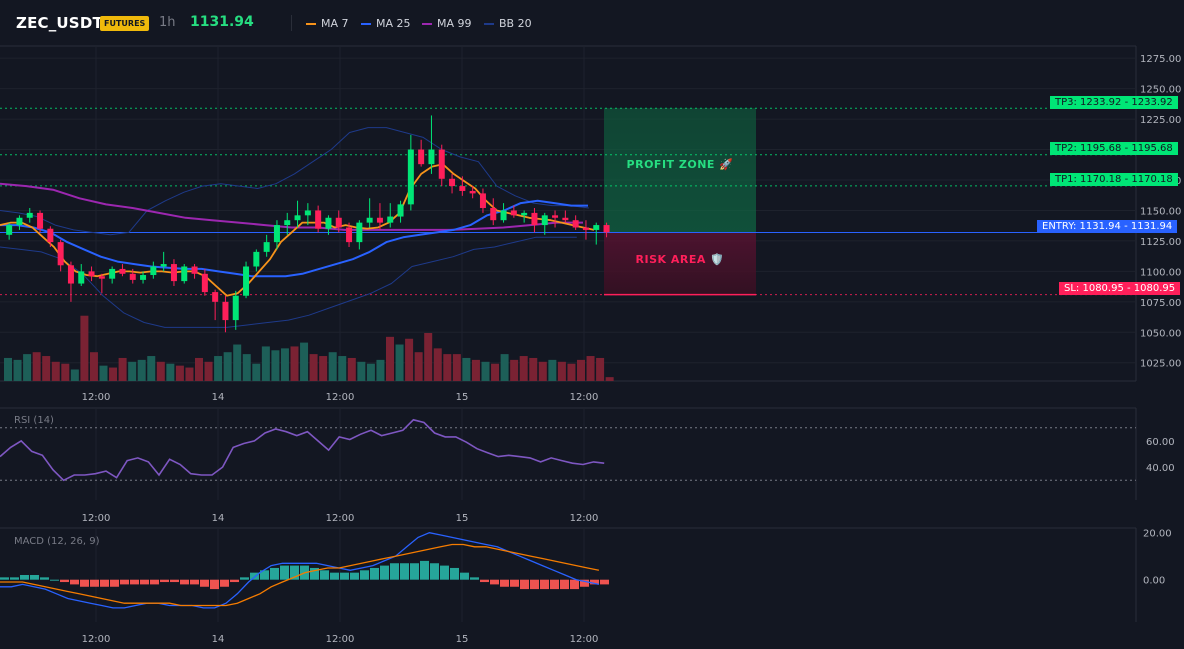 The height and width of the screenshot is (649, 1184). I want to click on legend-bb20: BB 20, so click(508, 23).